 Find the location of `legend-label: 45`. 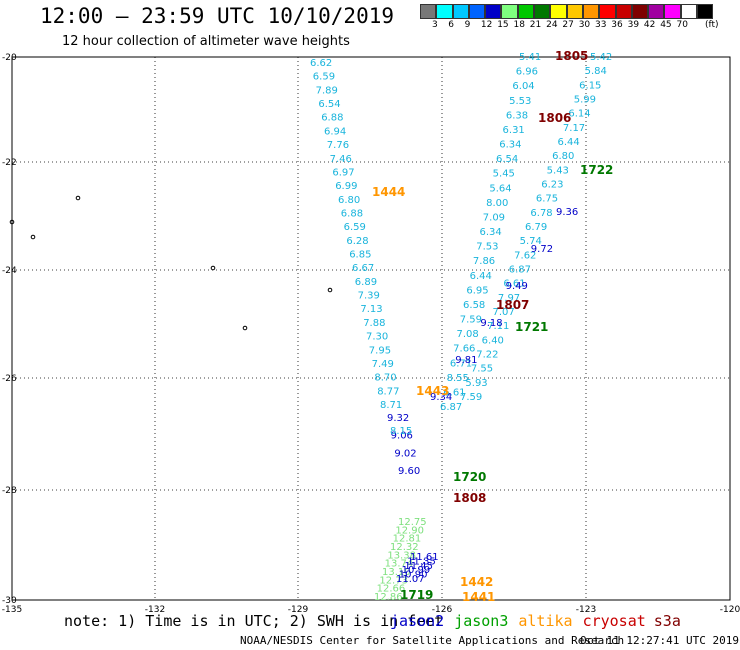

legend-label: 45 is located at coordinates (666, 25).